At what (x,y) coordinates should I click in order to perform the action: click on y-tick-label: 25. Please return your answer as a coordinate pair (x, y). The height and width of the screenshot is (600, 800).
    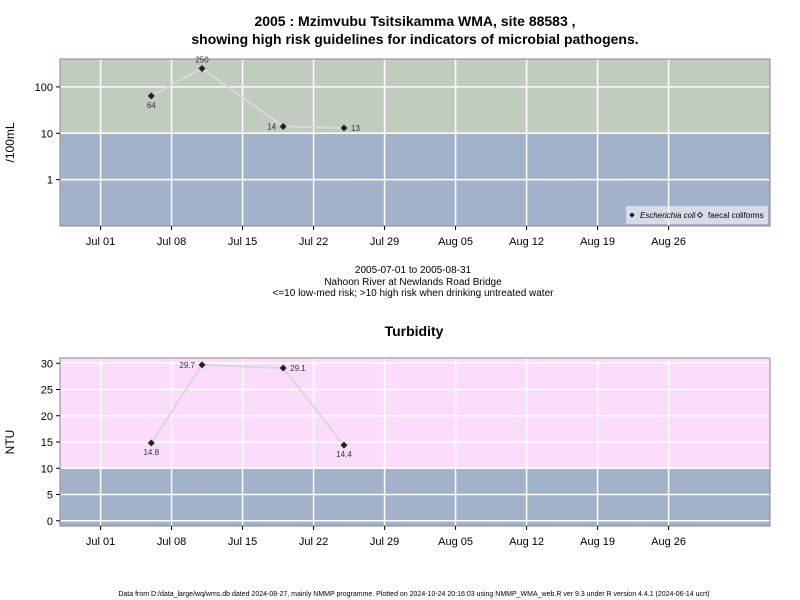
    Looking at the image, I should click on (47, 391).